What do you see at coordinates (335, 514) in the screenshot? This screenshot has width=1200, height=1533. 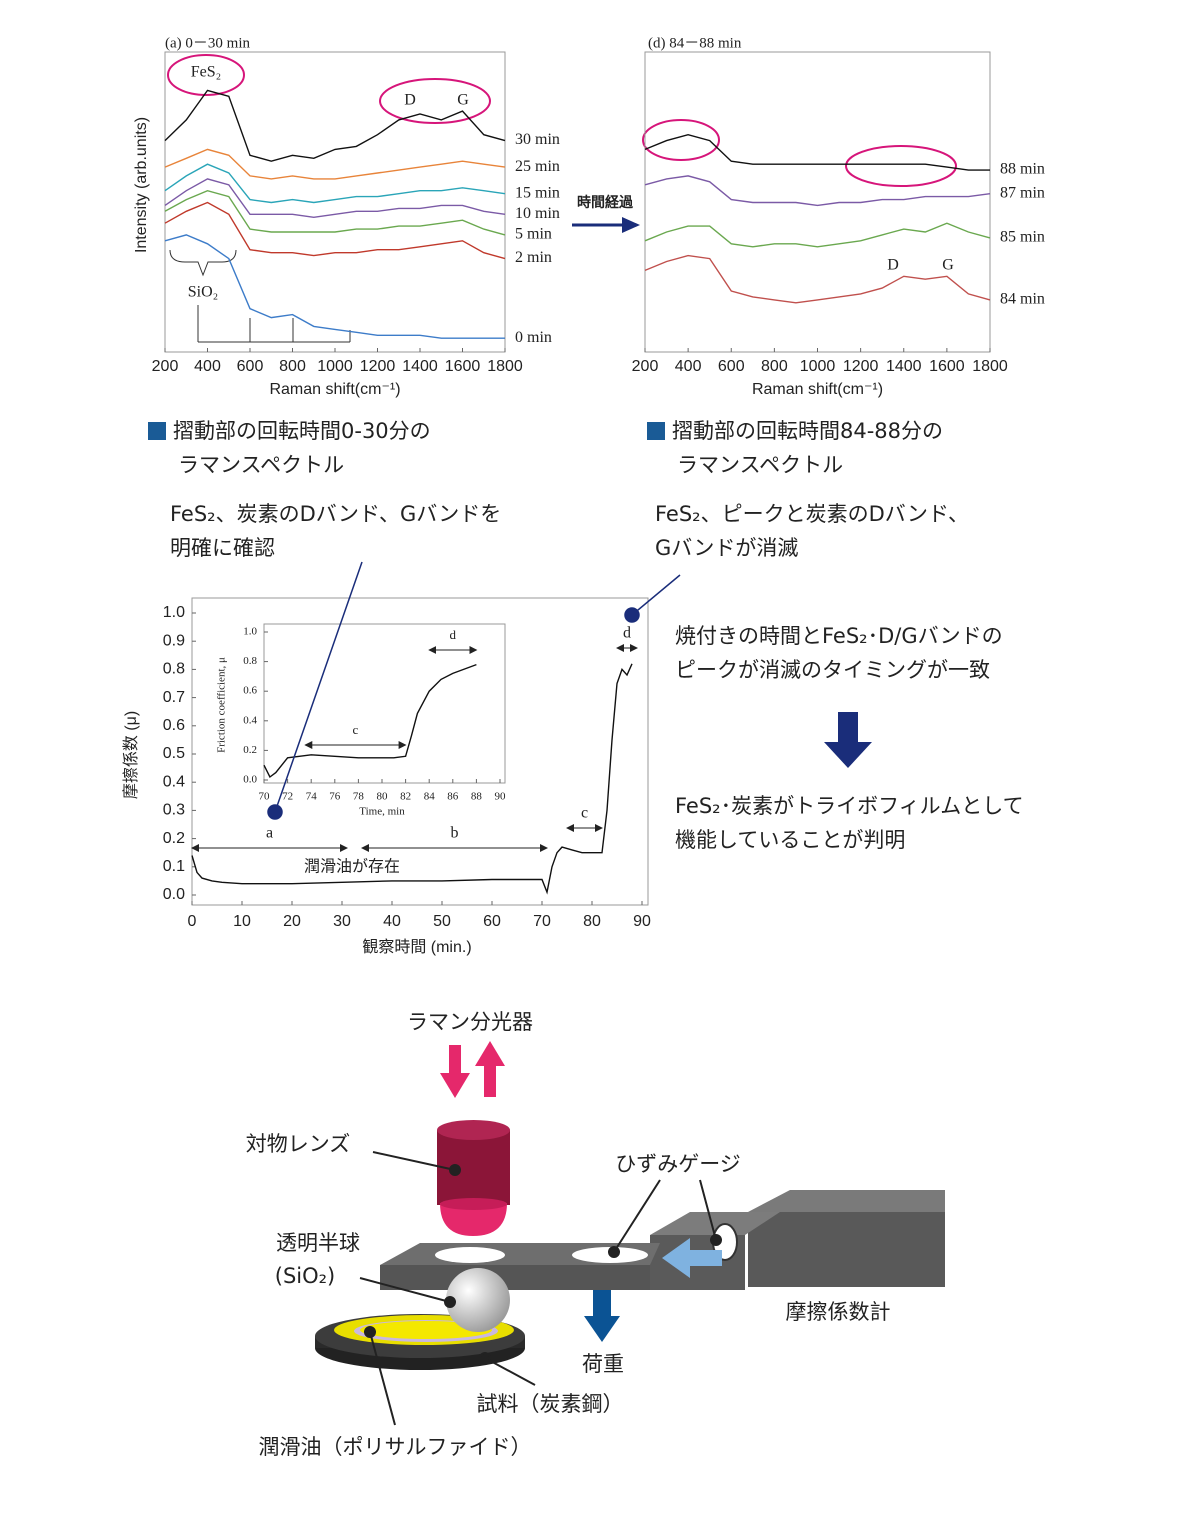 I see `note: FeS₂、炭素のDバンド、Gバンドを` at bounding box center [335, 514].